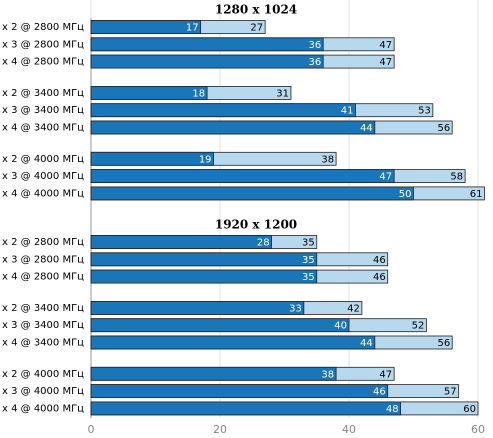 This screenshot has width=493, height=438. I want to click on value-label: 52, so click(418, 326).